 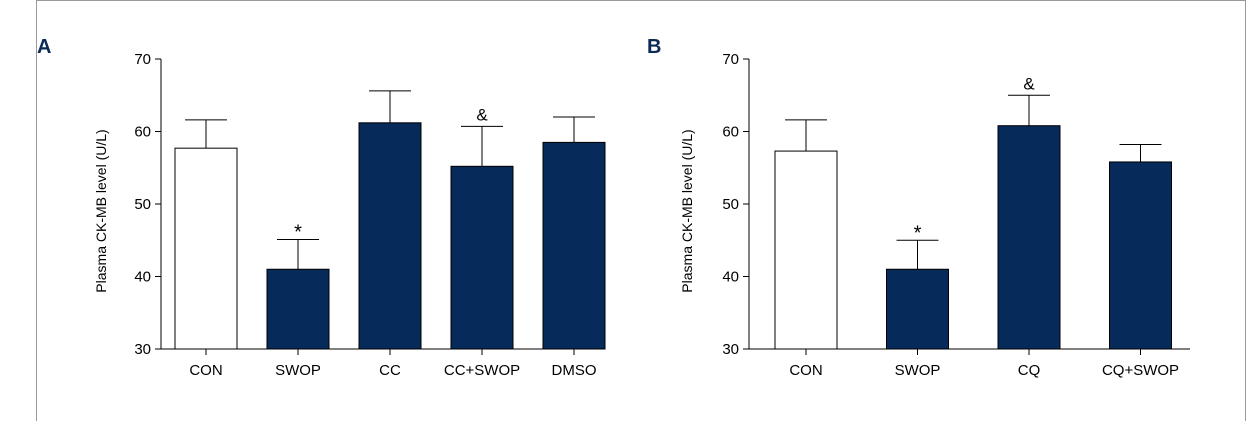 I want to click on panel-letter-a: A, so click(x=44, y=47).